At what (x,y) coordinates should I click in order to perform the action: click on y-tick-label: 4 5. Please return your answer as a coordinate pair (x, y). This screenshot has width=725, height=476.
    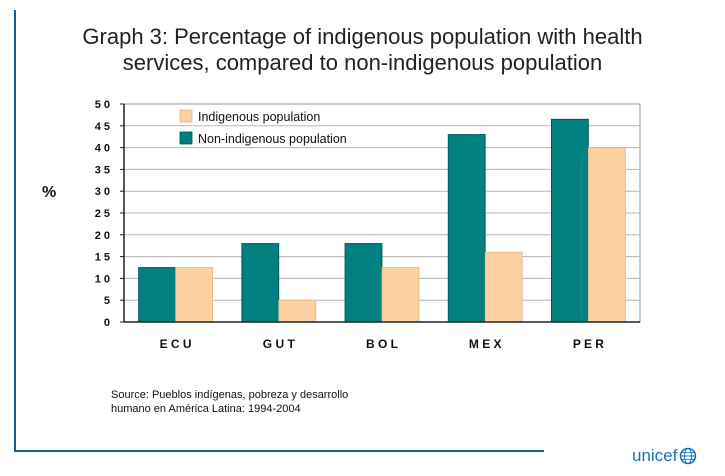
    Looking at the image, I should click on (102, 127).